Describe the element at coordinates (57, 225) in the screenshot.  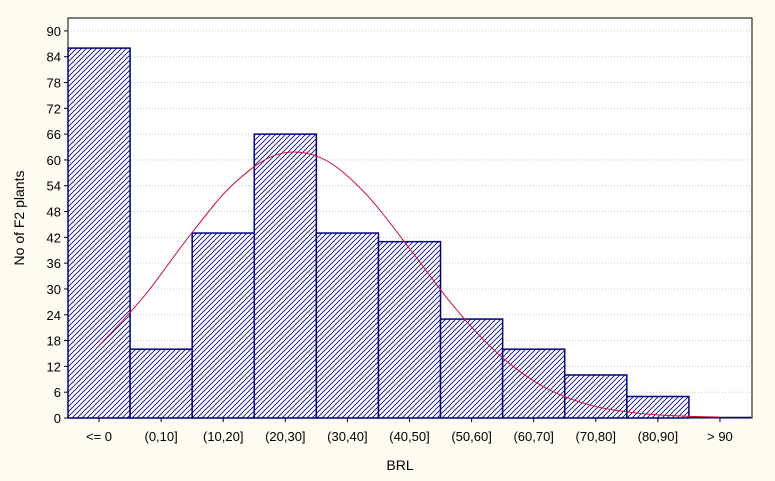
I see `y-axis-ticks: 0 6 12 18 24 30 36 42 48 54 60 66 72 78 84 90` at that location.